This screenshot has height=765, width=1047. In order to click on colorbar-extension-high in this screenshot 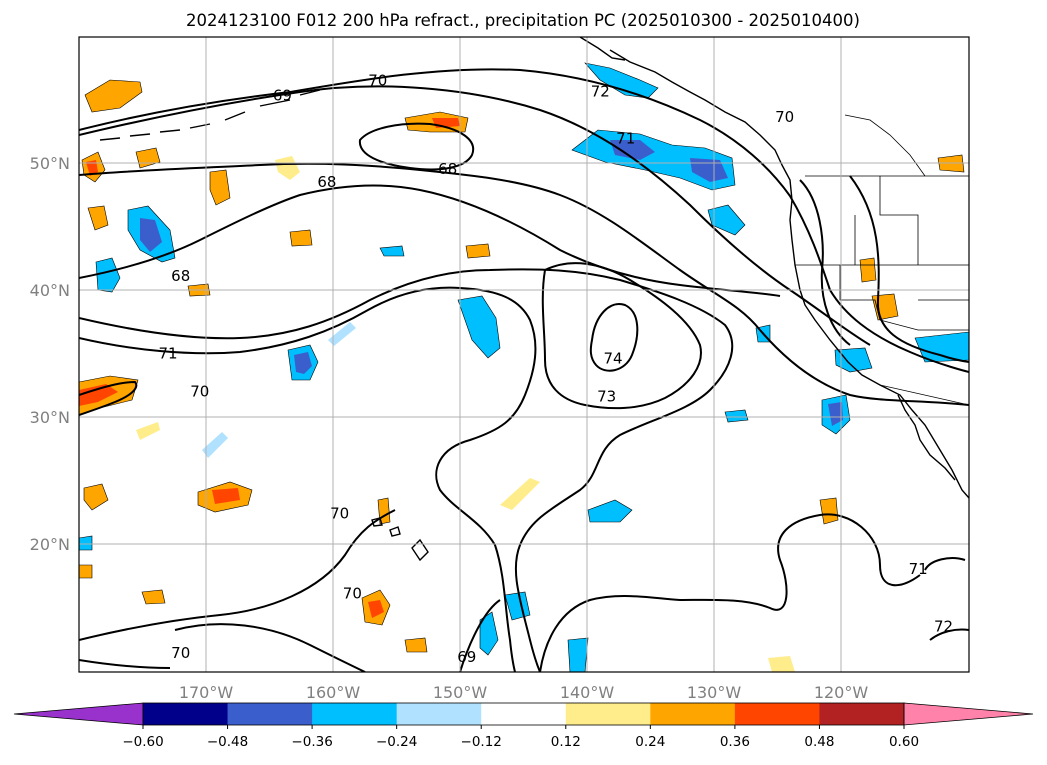, I will do `click(968, 714)`.